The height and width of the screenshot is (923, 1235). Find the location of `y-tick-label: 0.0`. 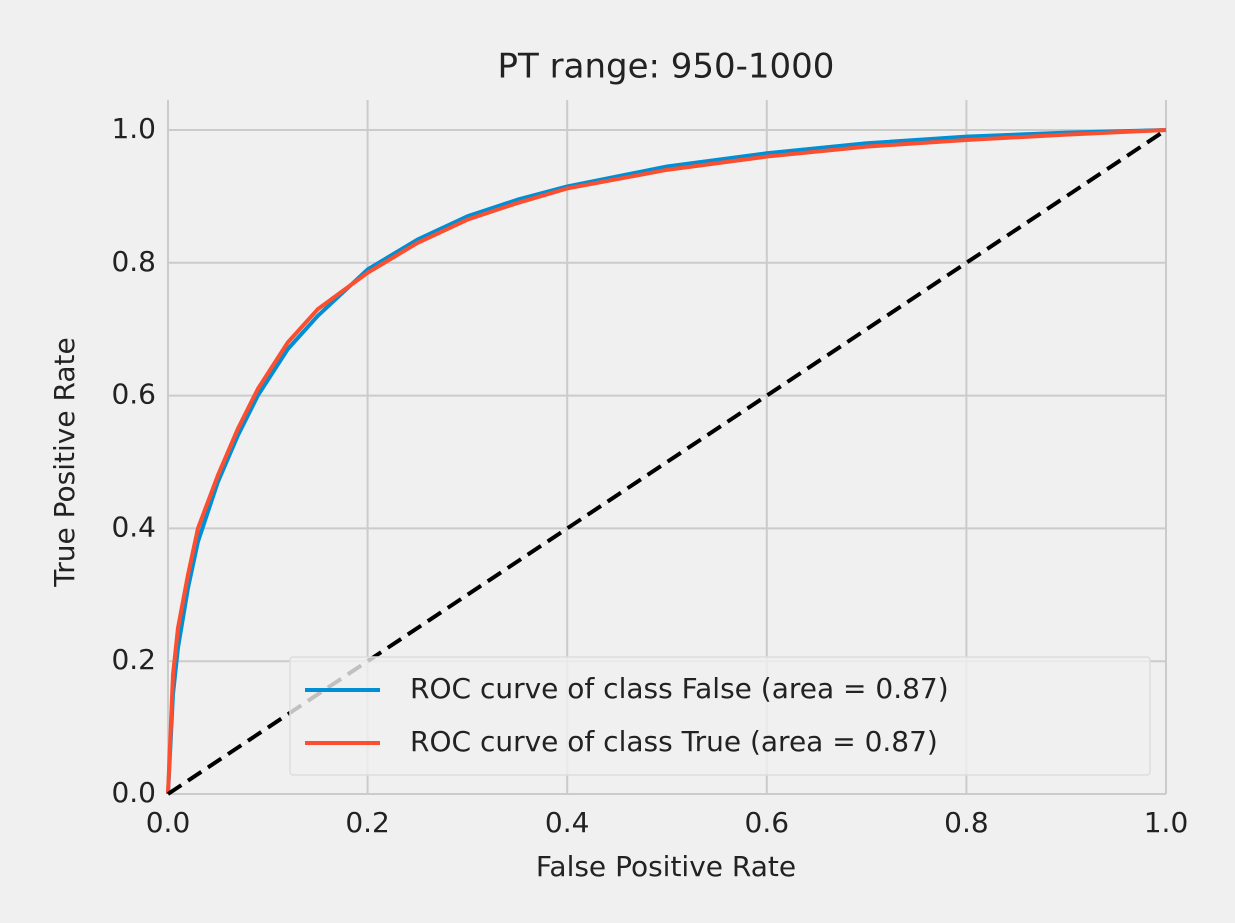

y-tick-label: 0.0 is located at coordinates (133, 792).